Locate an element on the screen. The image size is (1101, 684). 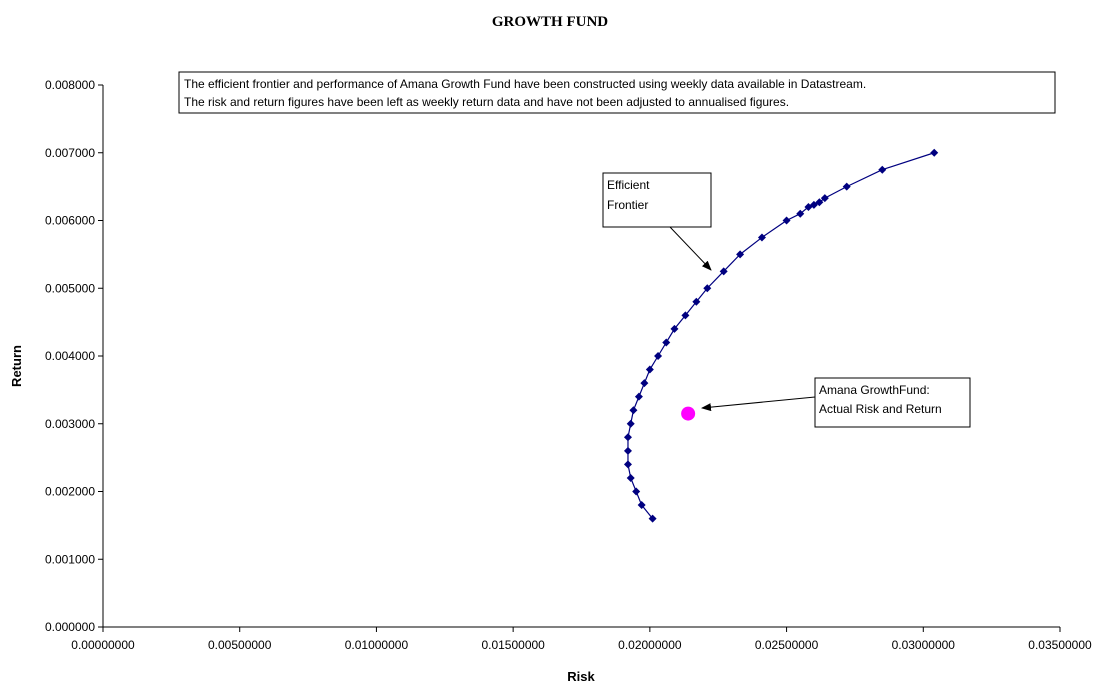
x-tick-label: 0.03500000 is located at coordinates (1060, 645).